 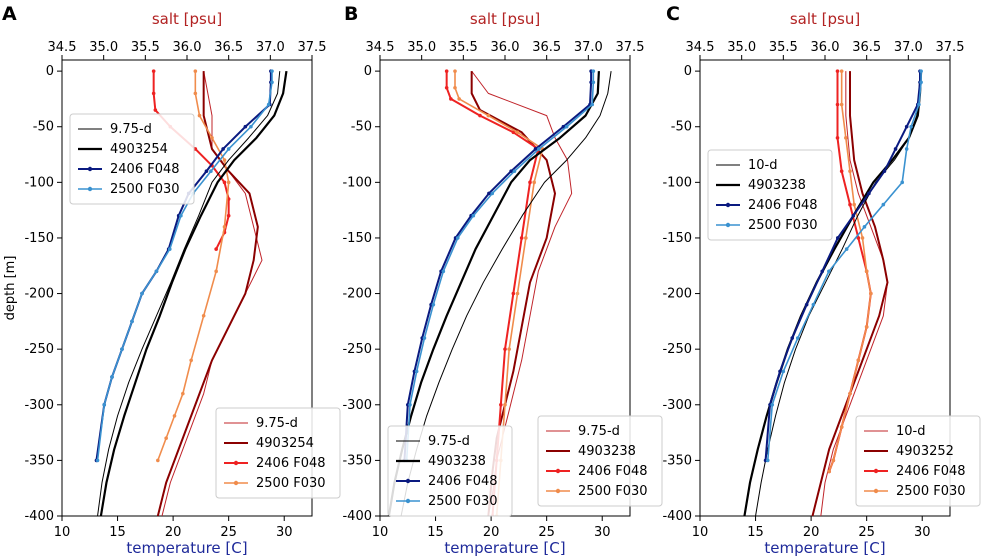 I want to click on legend-salinity: 9.75-d 4903238 2406 F048 2500 F030, so click(x=600, y=461).